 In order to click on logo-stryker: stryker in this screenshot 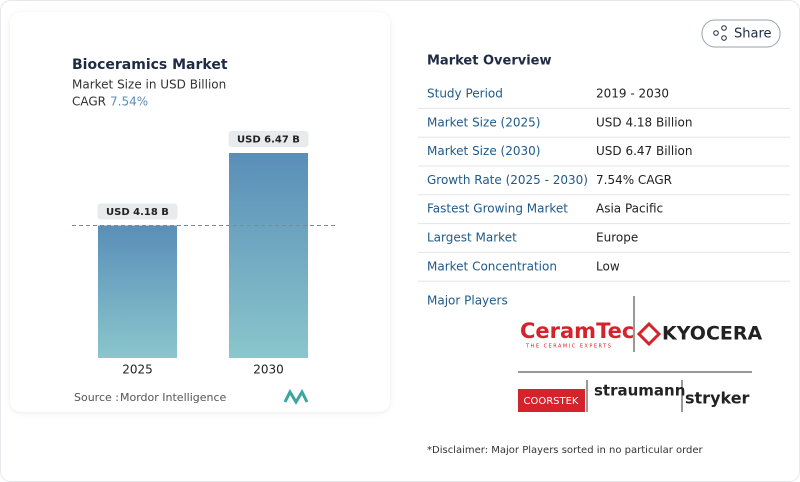, I will do `click(717, 398)`.